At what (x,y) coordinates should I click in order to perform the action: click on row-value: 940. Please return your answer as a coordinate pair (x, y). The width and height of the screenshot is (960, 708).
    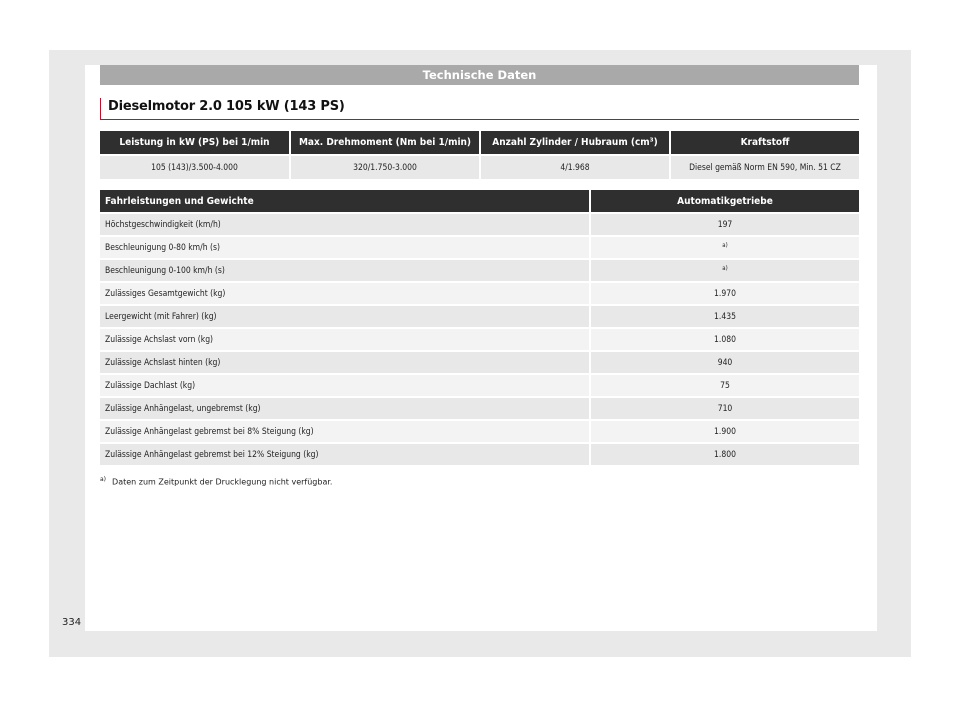
    Looking at the image, I should click on (724, 362).